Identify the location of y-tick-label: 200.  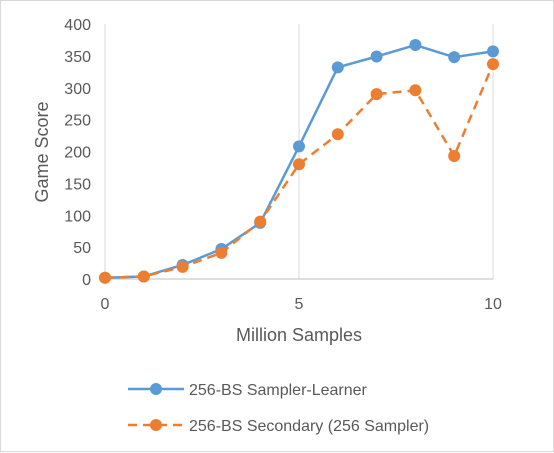
(77, 153).